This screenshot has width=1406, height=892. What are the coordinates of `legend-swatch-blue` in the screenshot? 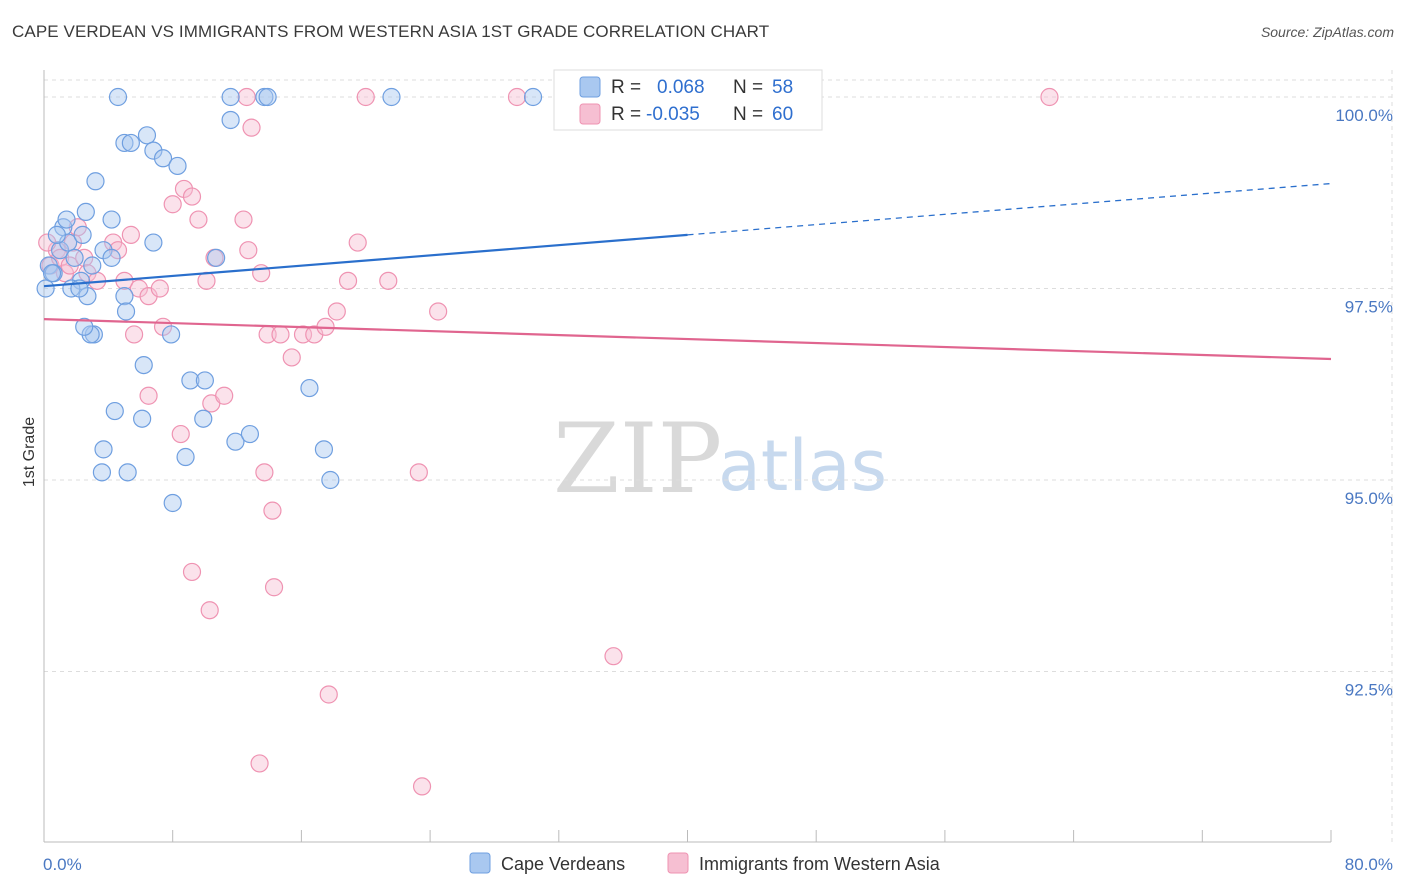 It's located at (590, 87).